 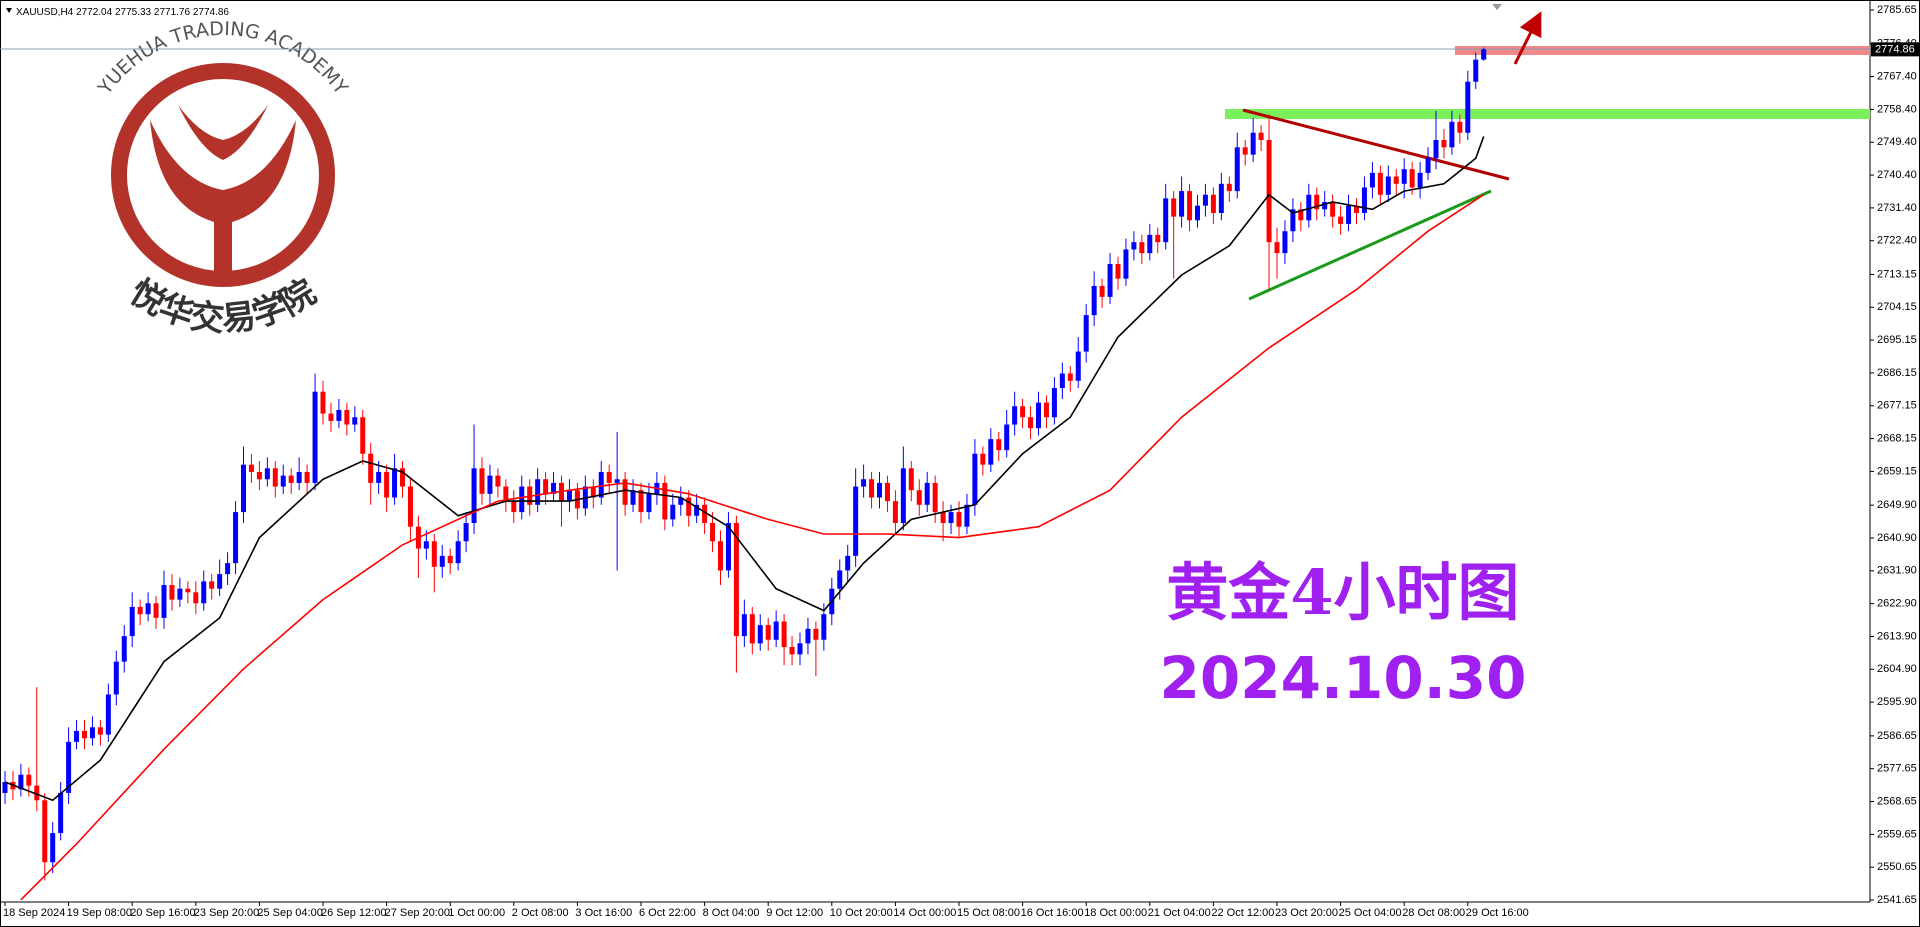 What do you see at coordinates (226, 913) in the screenshot?
I see `x-tick-label: 23 Sep 20:00` at bounding box center [226, 913].